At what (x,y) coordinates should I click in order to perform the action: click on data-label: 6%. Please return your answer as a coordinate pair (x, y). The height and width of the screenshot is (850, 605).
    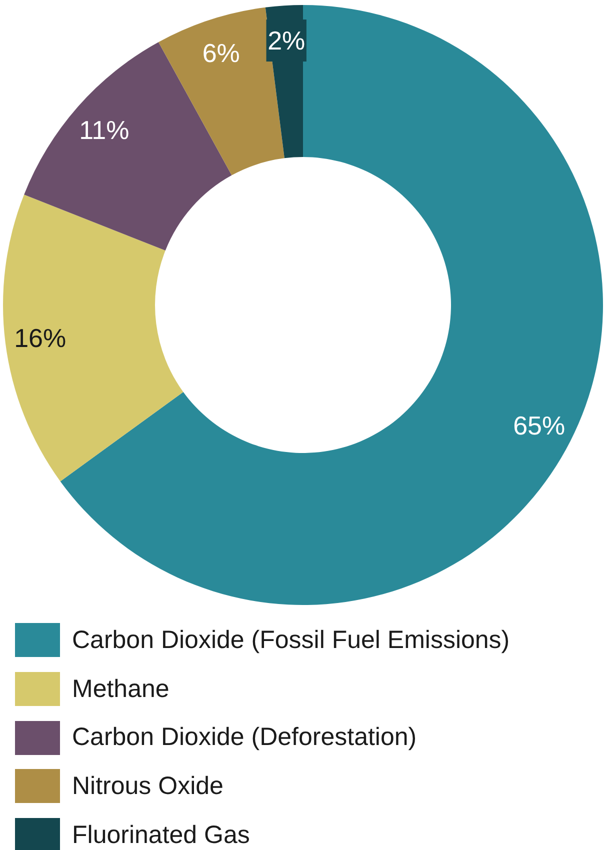
    Looking at the image, I should click on (221, 53).